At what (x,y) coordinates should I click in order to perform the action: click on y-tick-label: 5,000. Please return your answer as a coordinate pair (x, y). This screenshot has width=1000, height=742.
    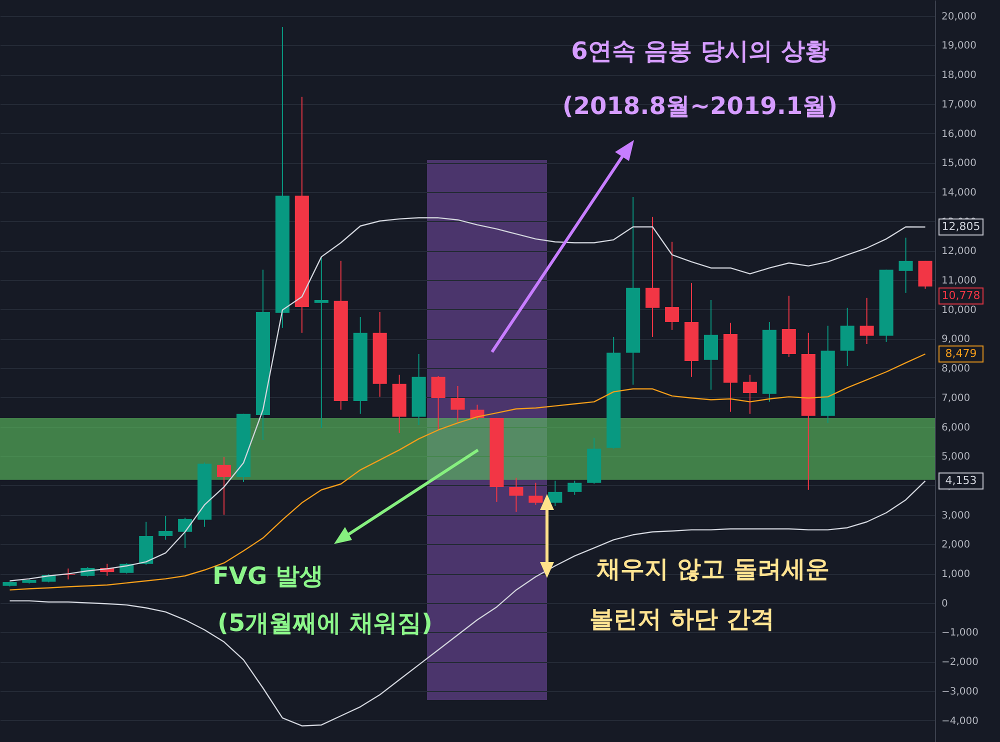
    Looking at the image, I should click on (956, 457).